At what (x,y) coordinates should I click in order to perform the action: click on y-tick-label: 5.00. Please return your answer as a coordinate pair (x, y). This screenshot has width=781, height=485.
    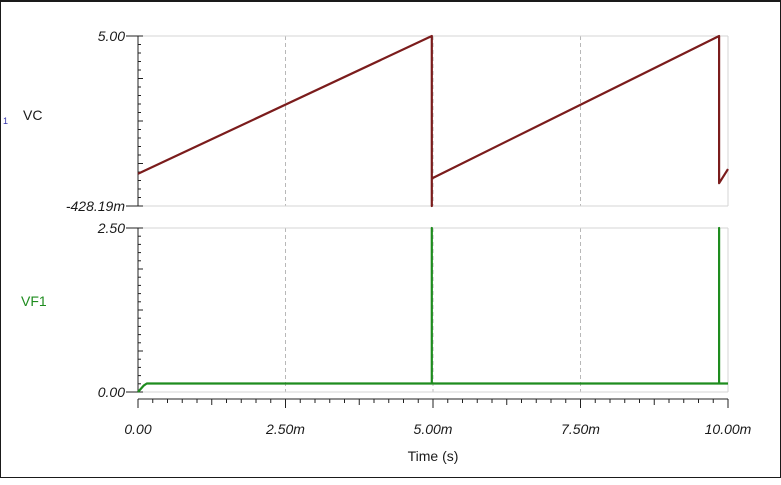
    Looking at the image, I should click on (111, 36).